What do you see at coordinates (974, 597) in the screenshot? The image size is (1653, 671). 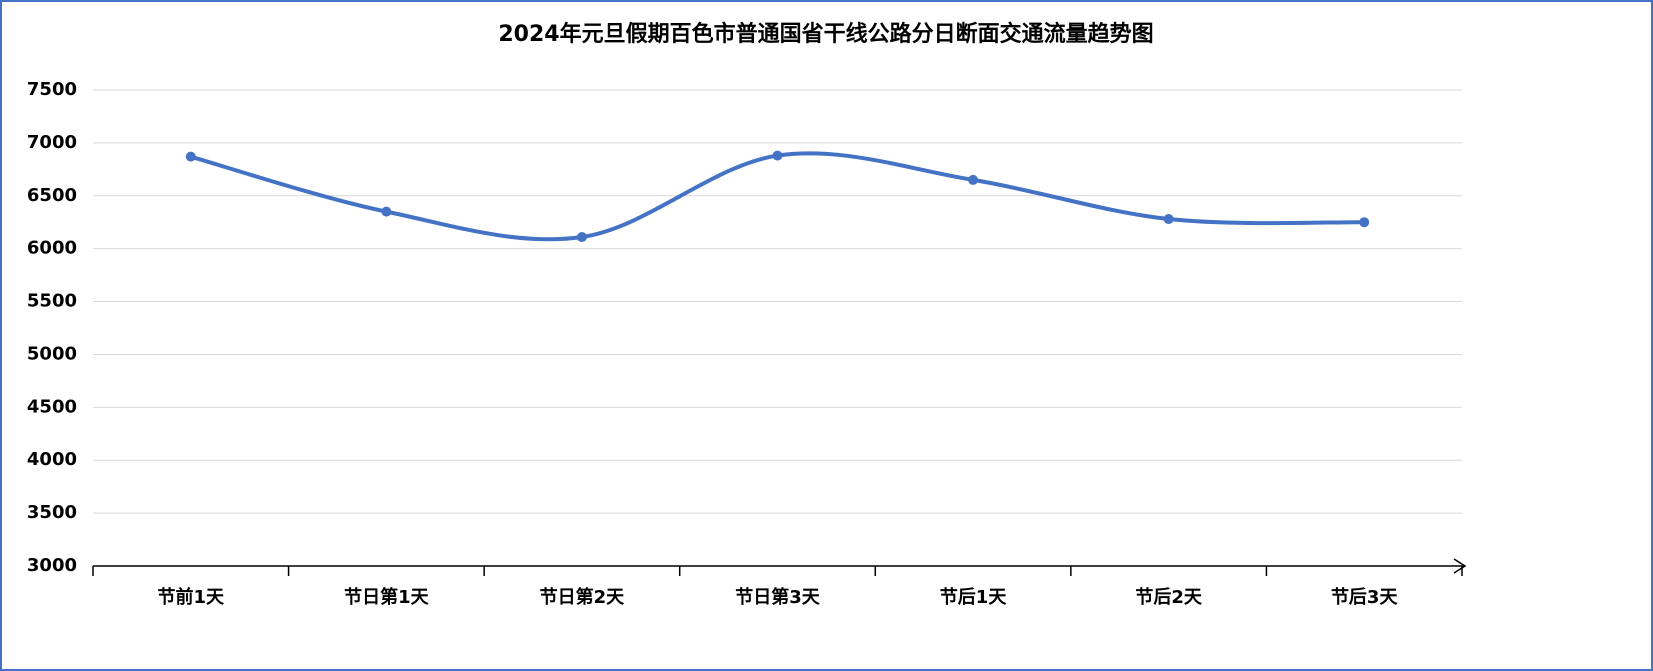 I see `x-tick-label: 节后1天` at bounding box center [974, 597].